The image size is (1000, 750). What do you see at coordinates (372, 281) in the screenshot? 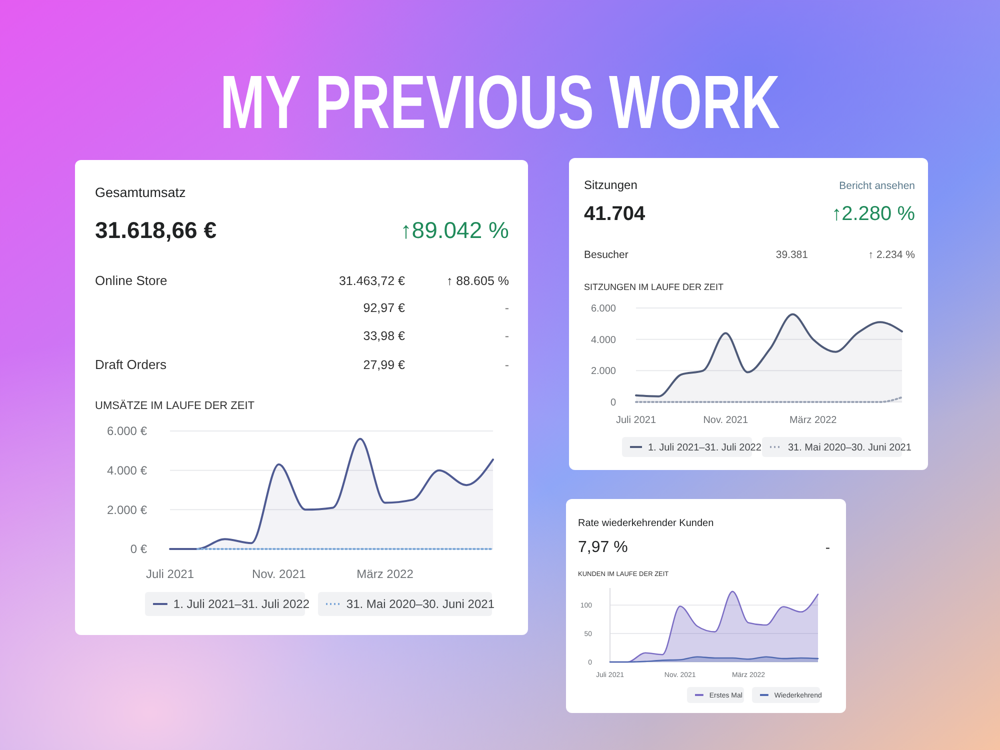
I see `text: 31.463,72 €` at bounding box center [372, 281].